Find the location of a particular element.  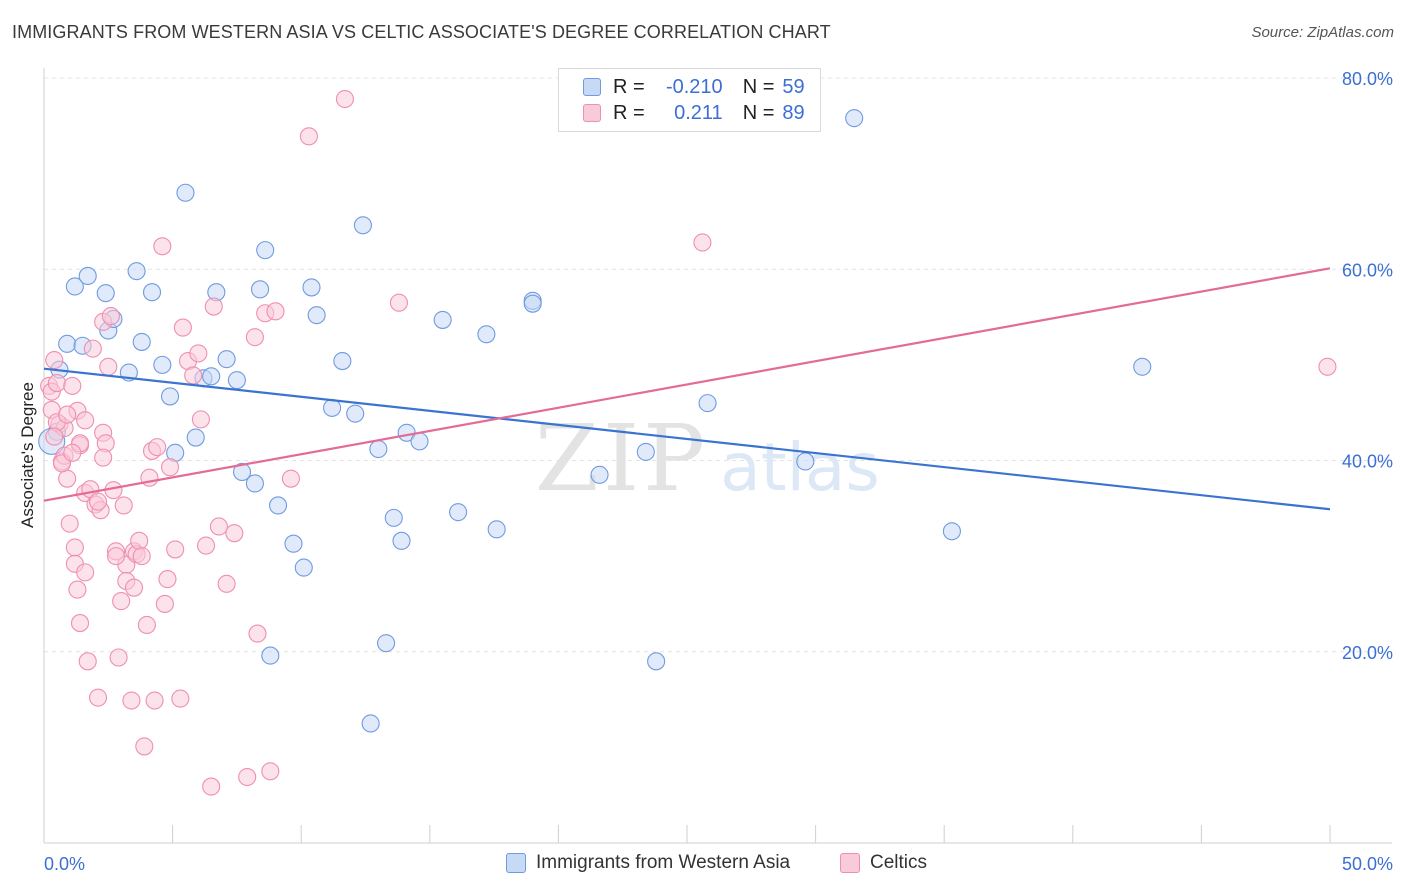

bottom-legend-swatch-western-asia is located at coordinates (516, 863).